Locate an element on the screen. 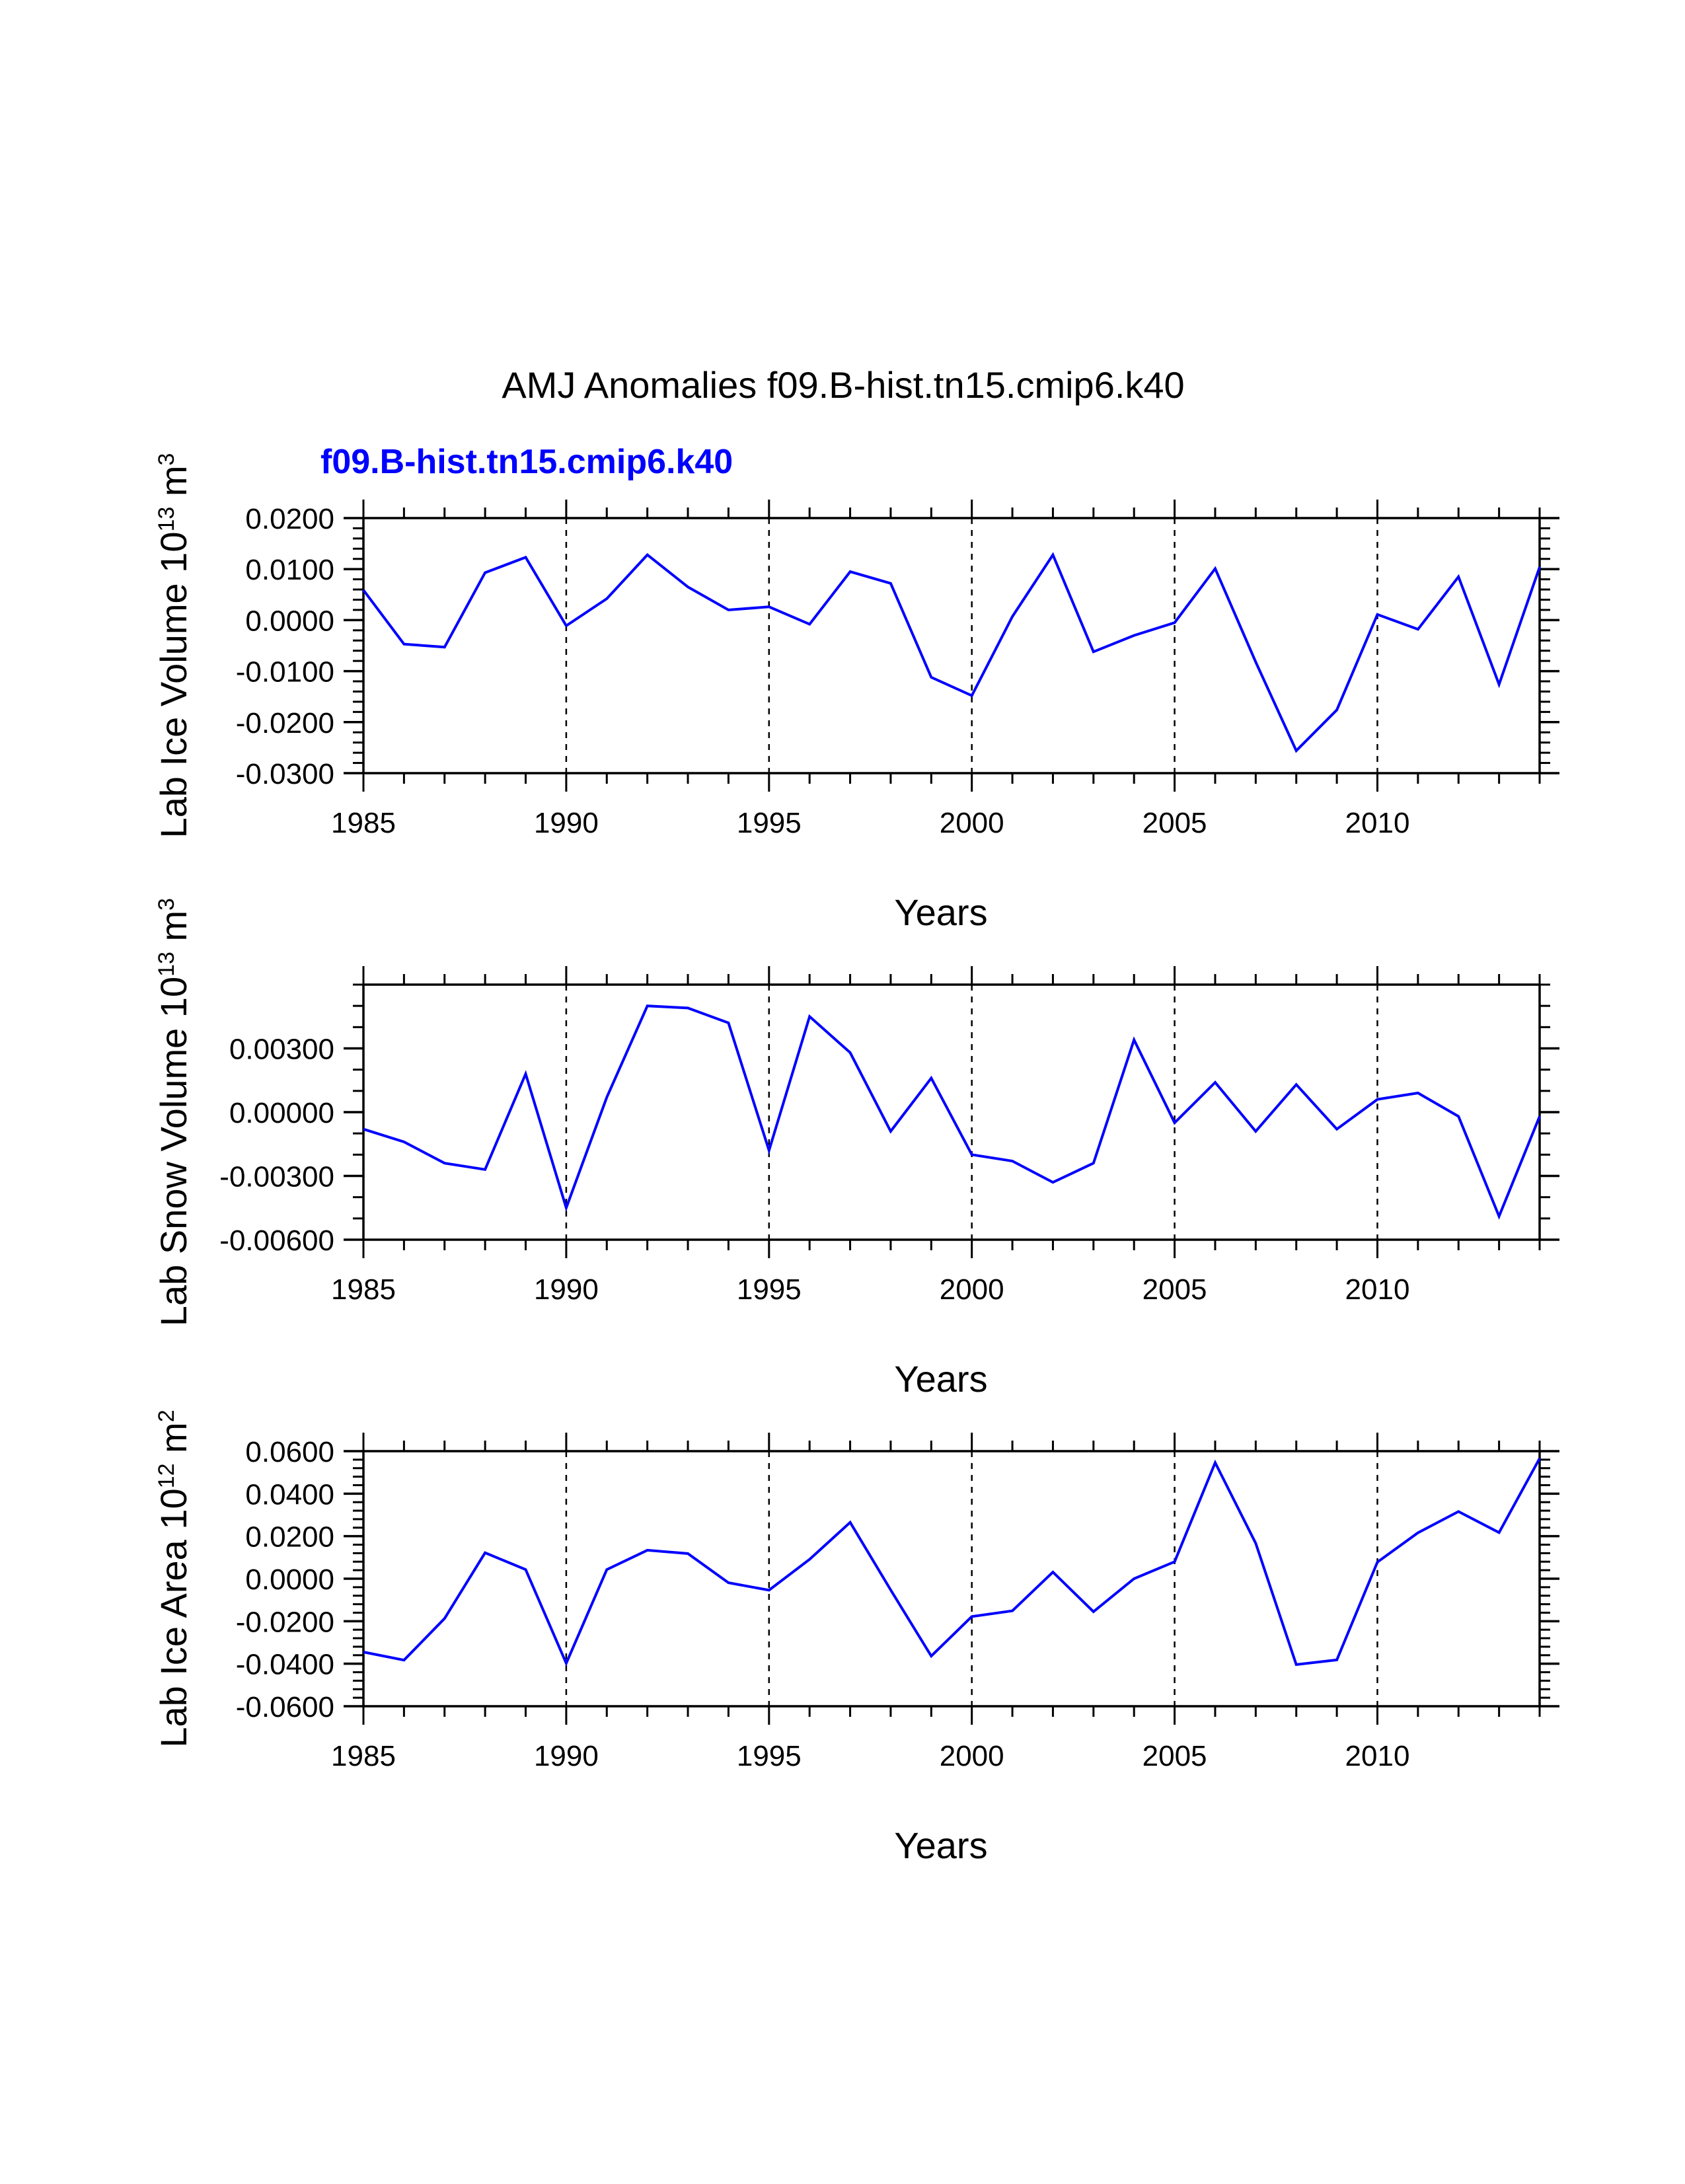  y-tick-label: 0.0600 is located at coordinates (289, 1452).